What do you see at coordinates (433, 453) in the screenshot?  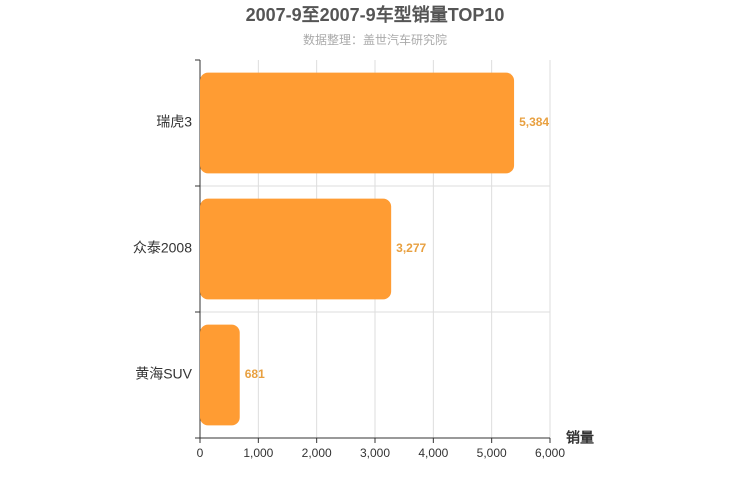 I see `x-tick-label: 4,000` at bounding box center [433, 453].